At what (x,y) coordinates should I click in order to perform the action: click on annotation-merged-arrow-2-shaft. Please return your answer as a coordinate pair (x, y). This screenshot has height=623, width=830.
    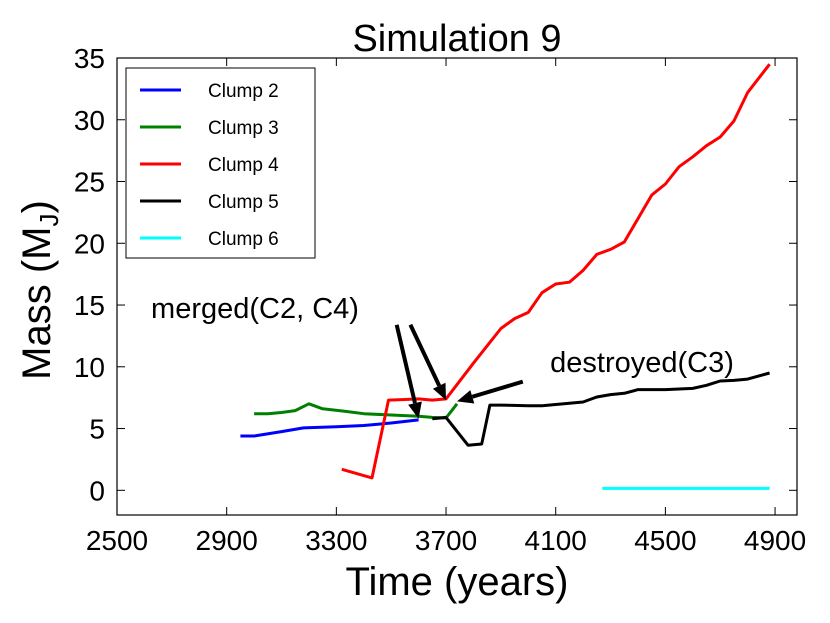
    Looking at the image, I should click on (424, 355).